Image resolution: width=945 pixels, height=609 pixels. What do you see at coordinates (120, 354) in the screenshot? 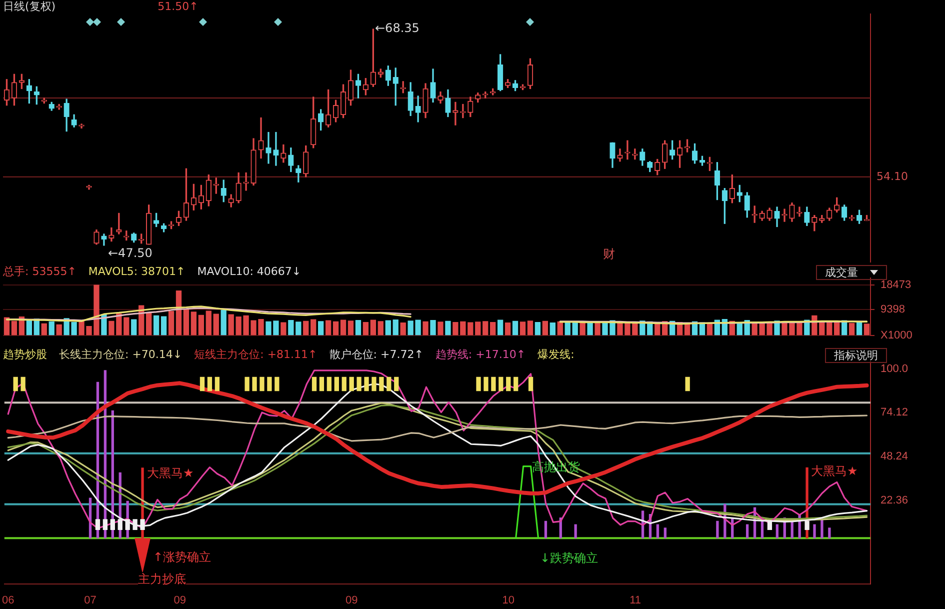
I see `text: 长线主力仓位: +70.14↓` at bounding box center [120, 354].